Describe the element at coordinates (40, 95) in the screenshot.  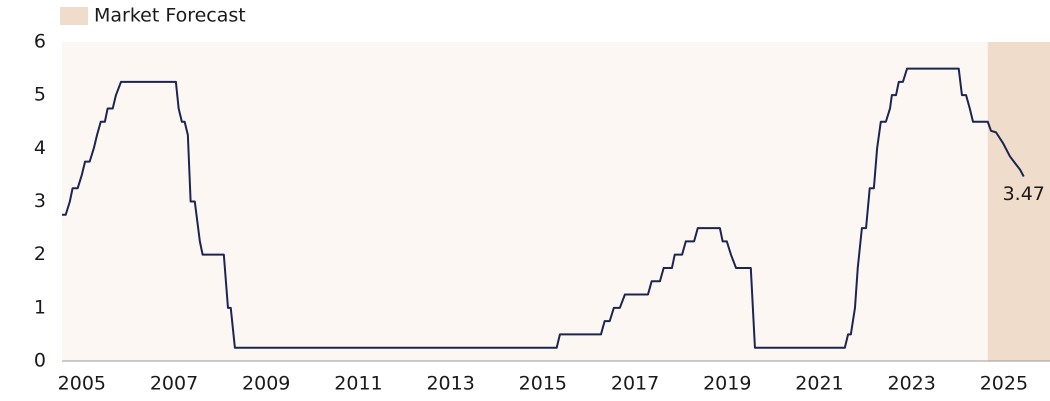
I see `y-tick-label: 5` at that location.